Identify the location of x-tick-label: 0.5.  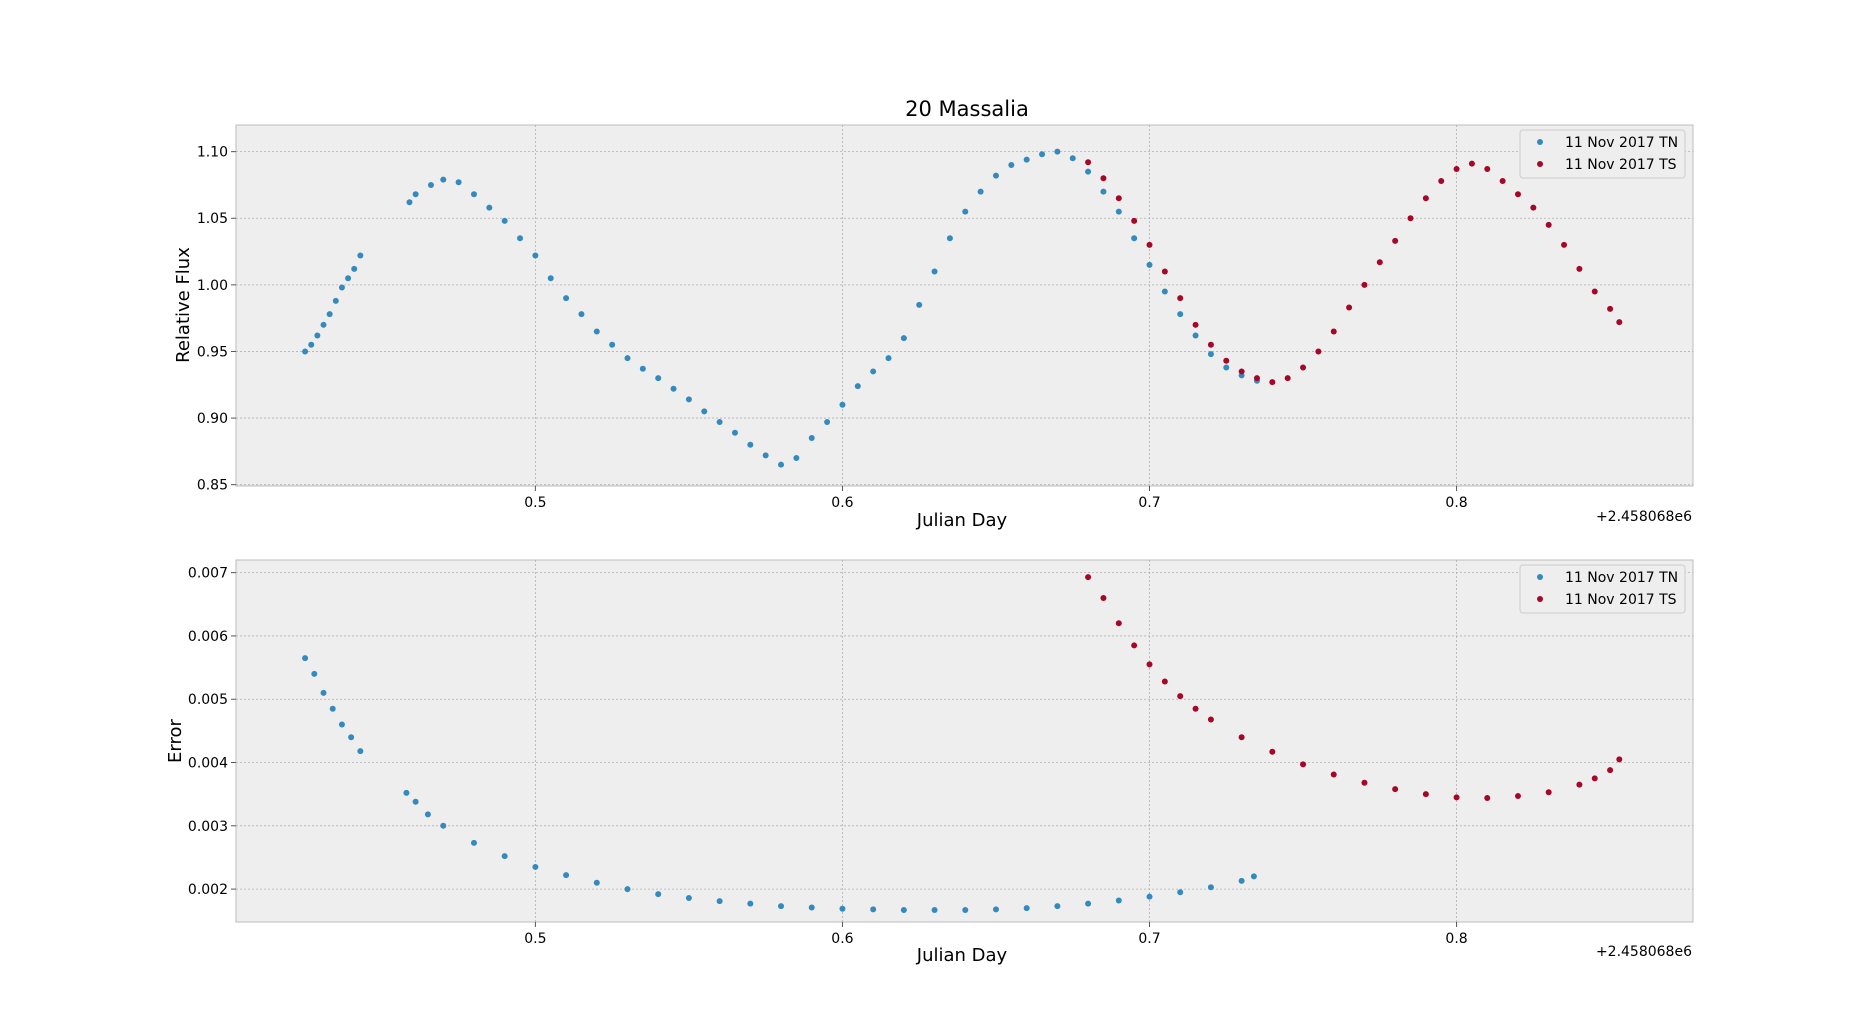
(535, 939).